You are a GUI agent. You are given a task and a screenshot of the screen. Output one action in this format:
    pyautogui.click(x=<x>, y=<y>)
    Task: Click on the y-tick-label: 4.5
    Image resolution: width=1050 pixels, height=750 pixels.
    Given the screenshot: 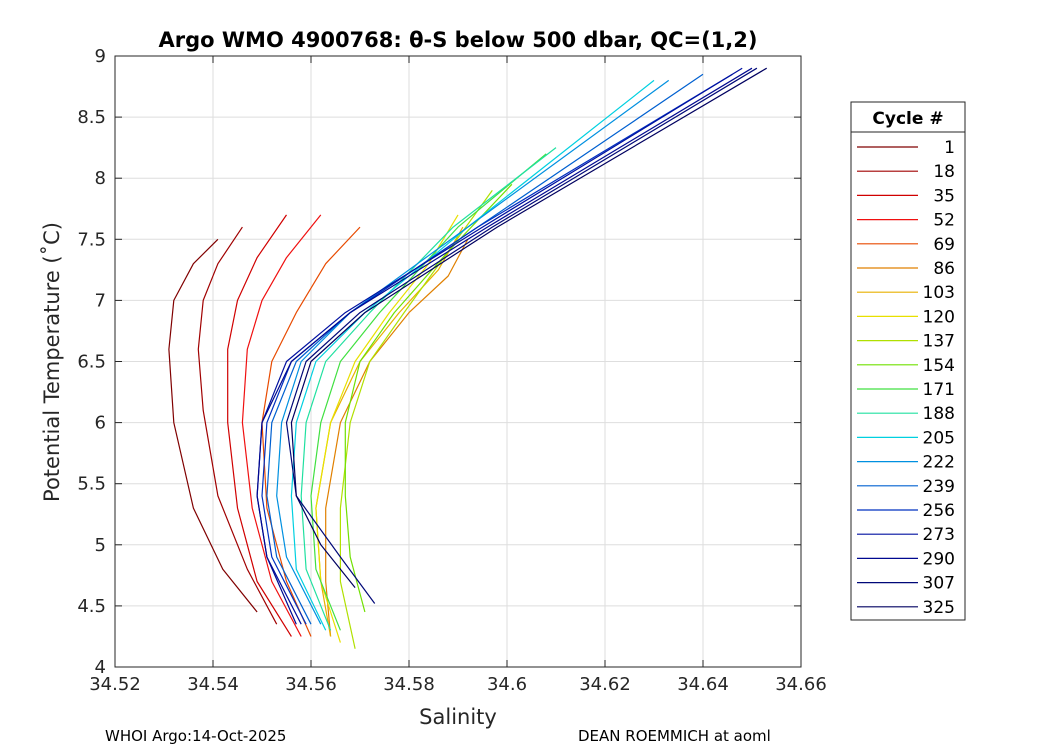 What is the action you would take?
    pyautogui.click(x=91, y=606)
    